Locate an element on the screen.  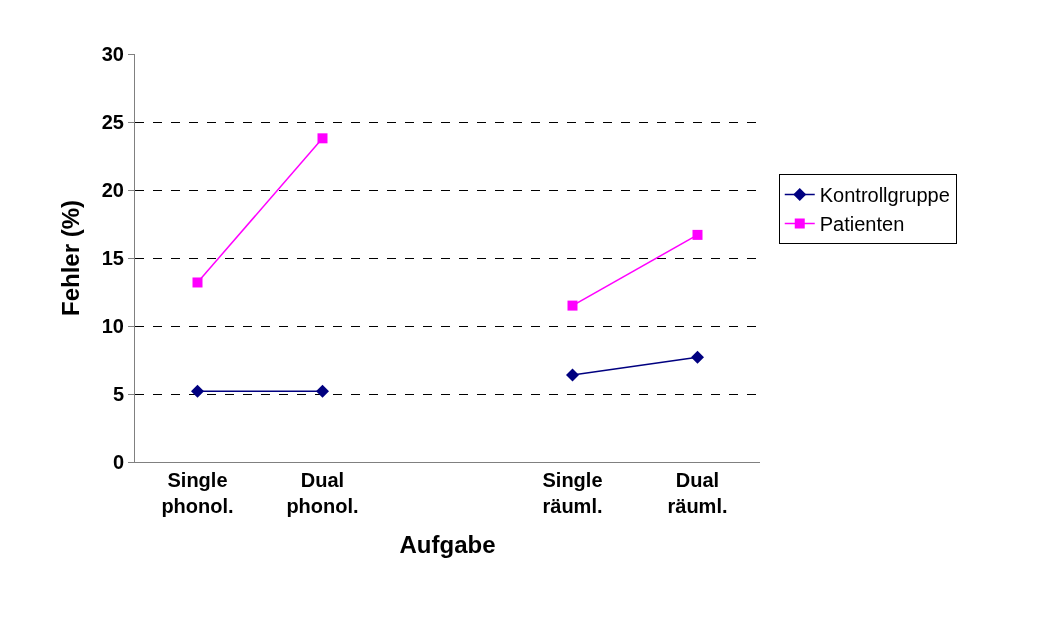
x-tick-label: Single räuml. is located at coordinates (572, 493).